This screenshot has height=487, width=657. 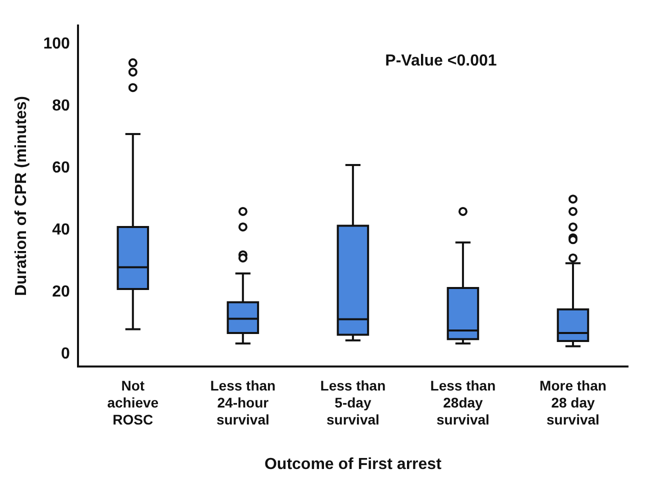 What do you see at coordinates (21, 196) in the screenshot?
I see `y-axis-title: Duration of CPR (minutes)` at bounding box center [21, 196].